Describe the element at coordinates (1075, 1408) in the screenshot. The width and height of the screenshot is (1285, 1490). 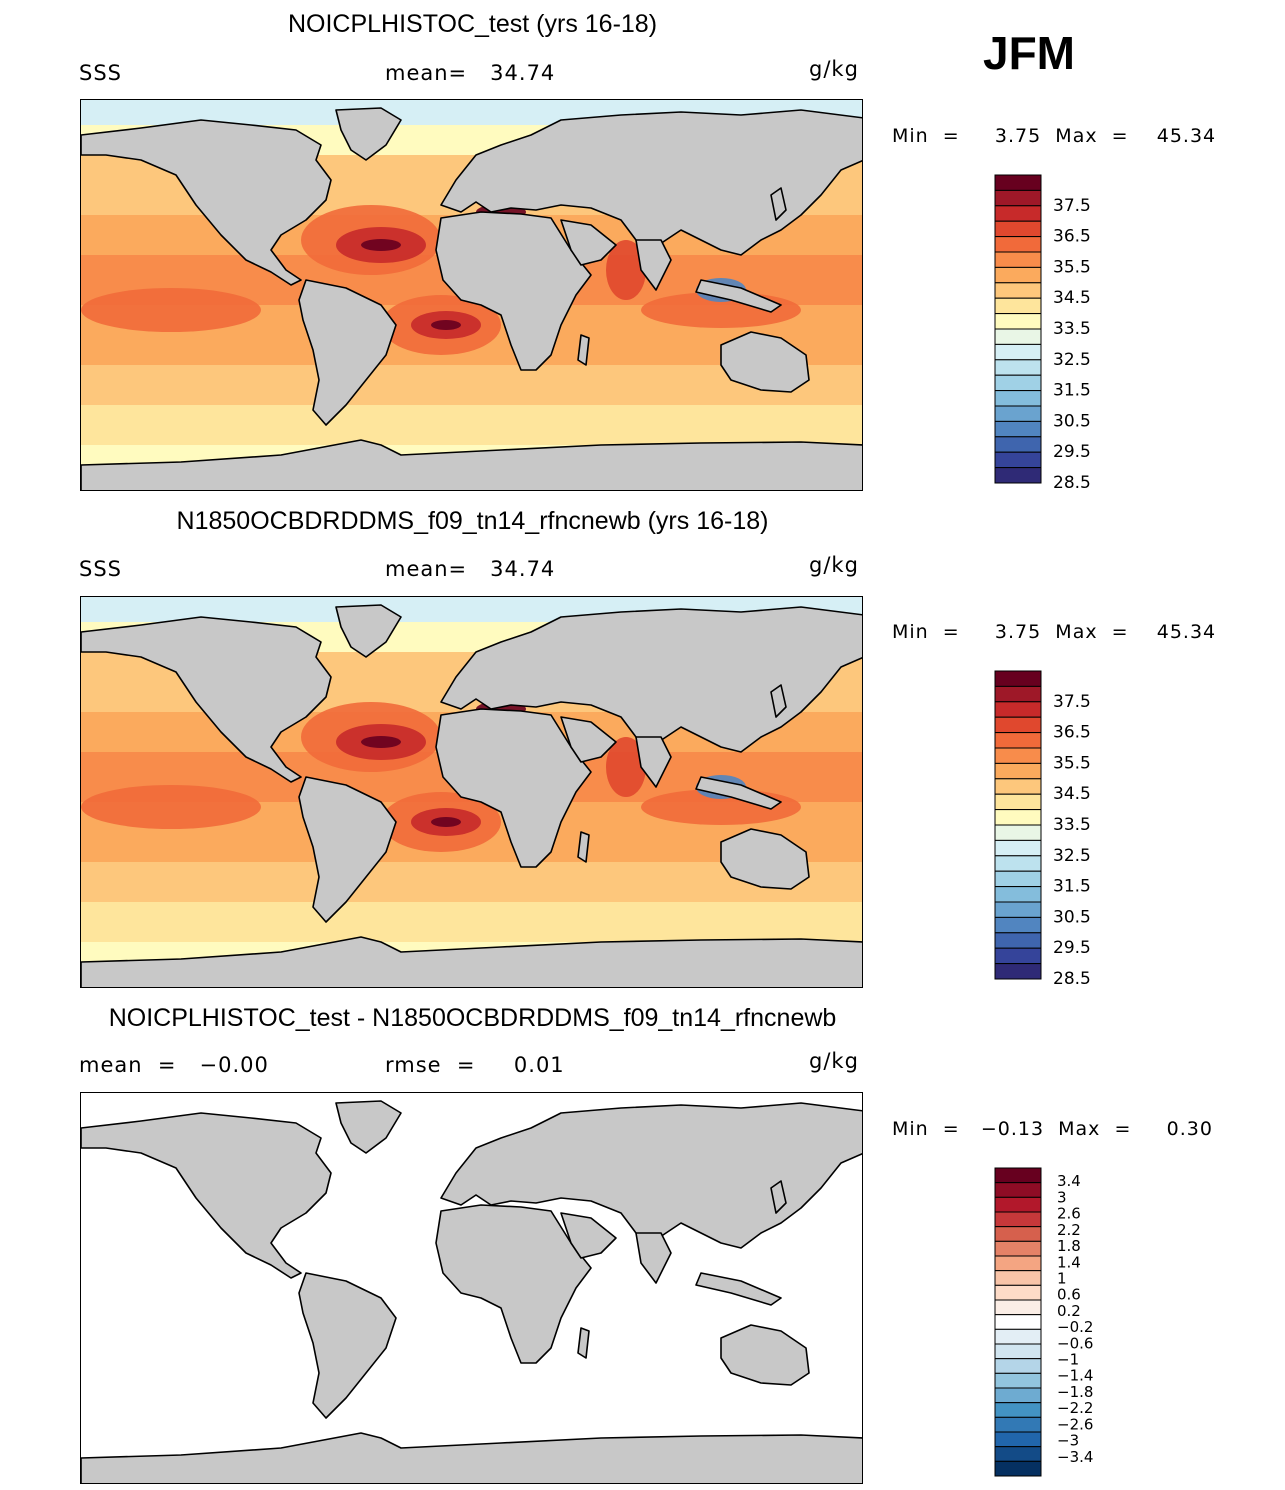
I see `colorbar-tick-label: −2.2` at that location.